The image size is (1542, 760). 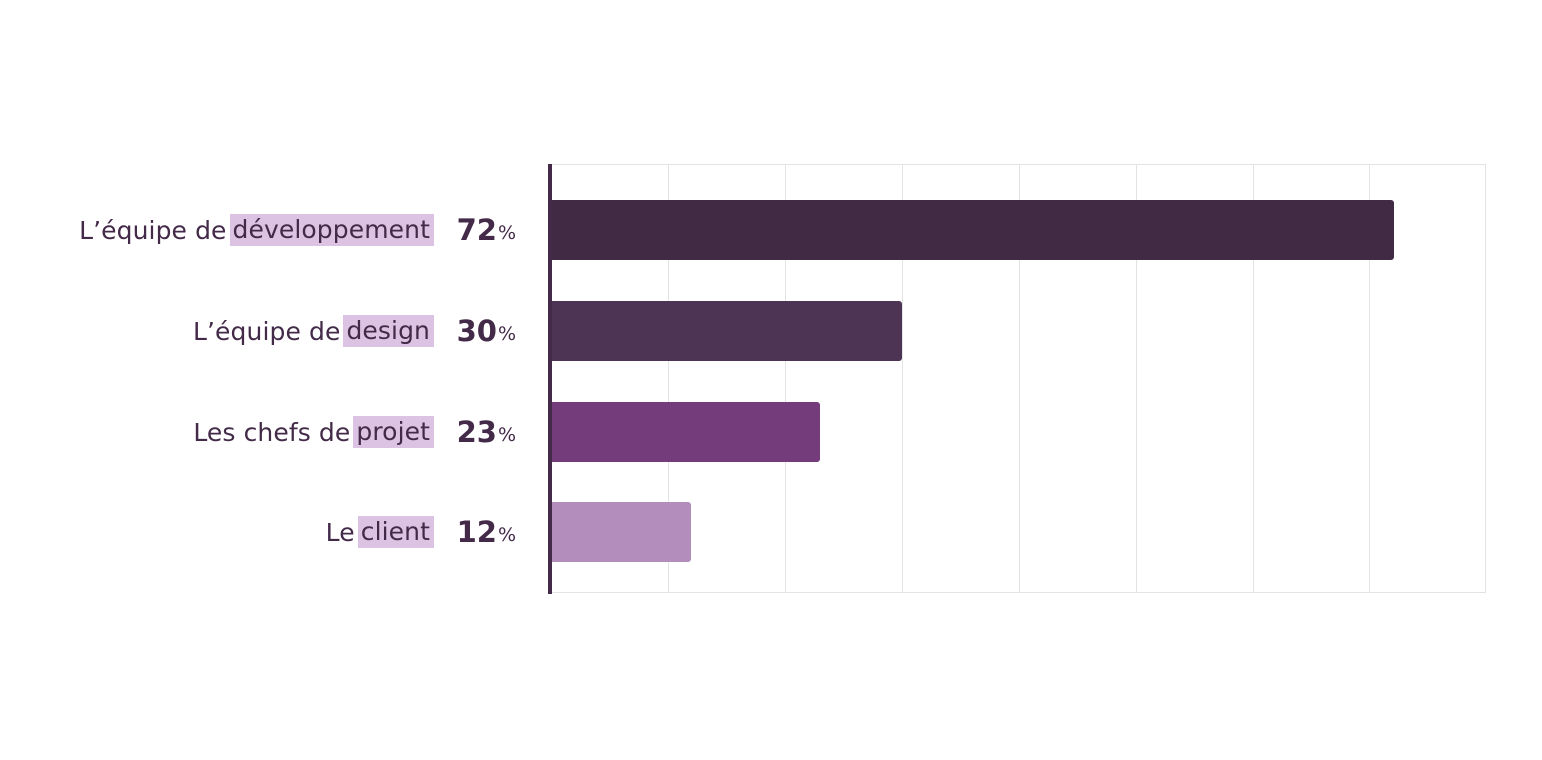 I want to click on category-prefix: Le, so click(x=340, y=532).